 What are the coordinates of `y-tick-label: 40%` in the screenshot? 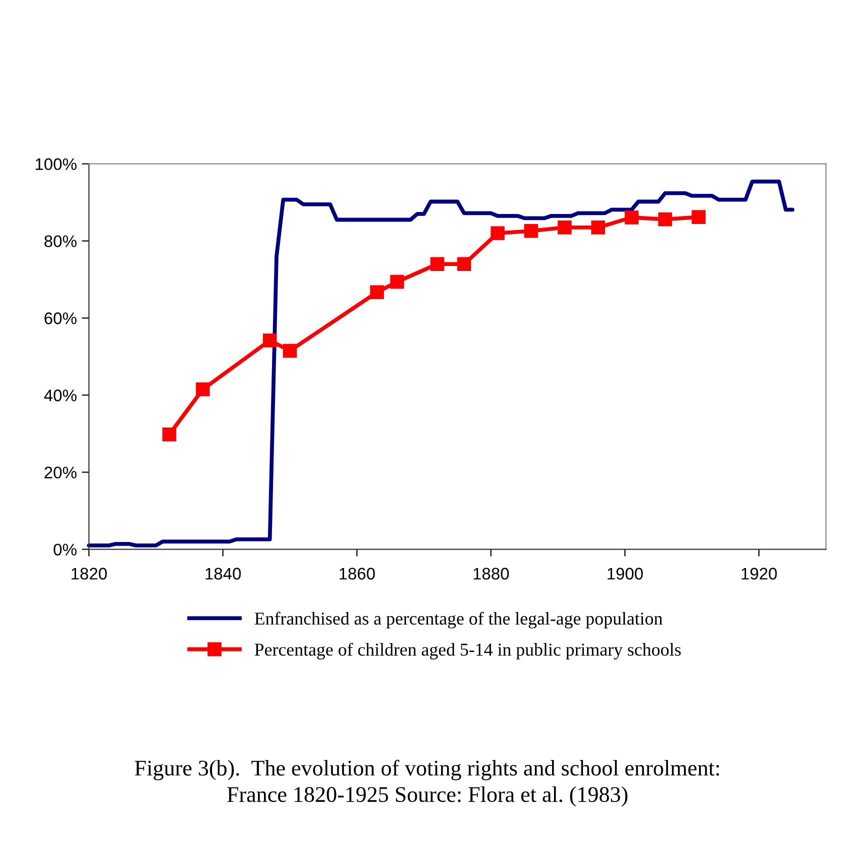 It's located at (60, 396).